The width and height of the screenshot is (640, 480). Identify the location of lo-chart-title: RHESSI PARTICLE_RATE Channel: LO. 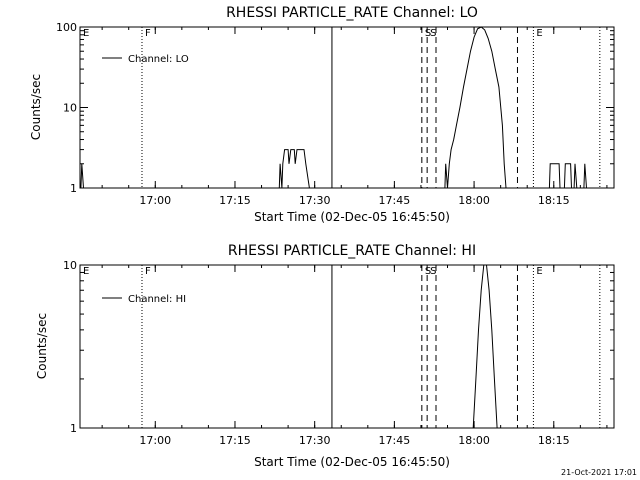
(352, 13).